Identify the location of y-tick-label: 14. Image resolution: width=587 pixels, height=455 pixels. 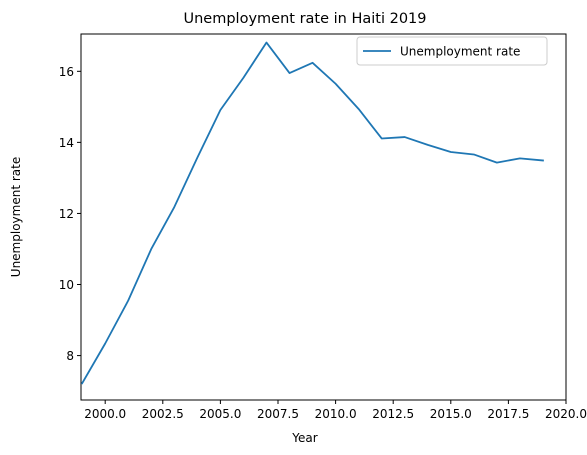
(66, 143).